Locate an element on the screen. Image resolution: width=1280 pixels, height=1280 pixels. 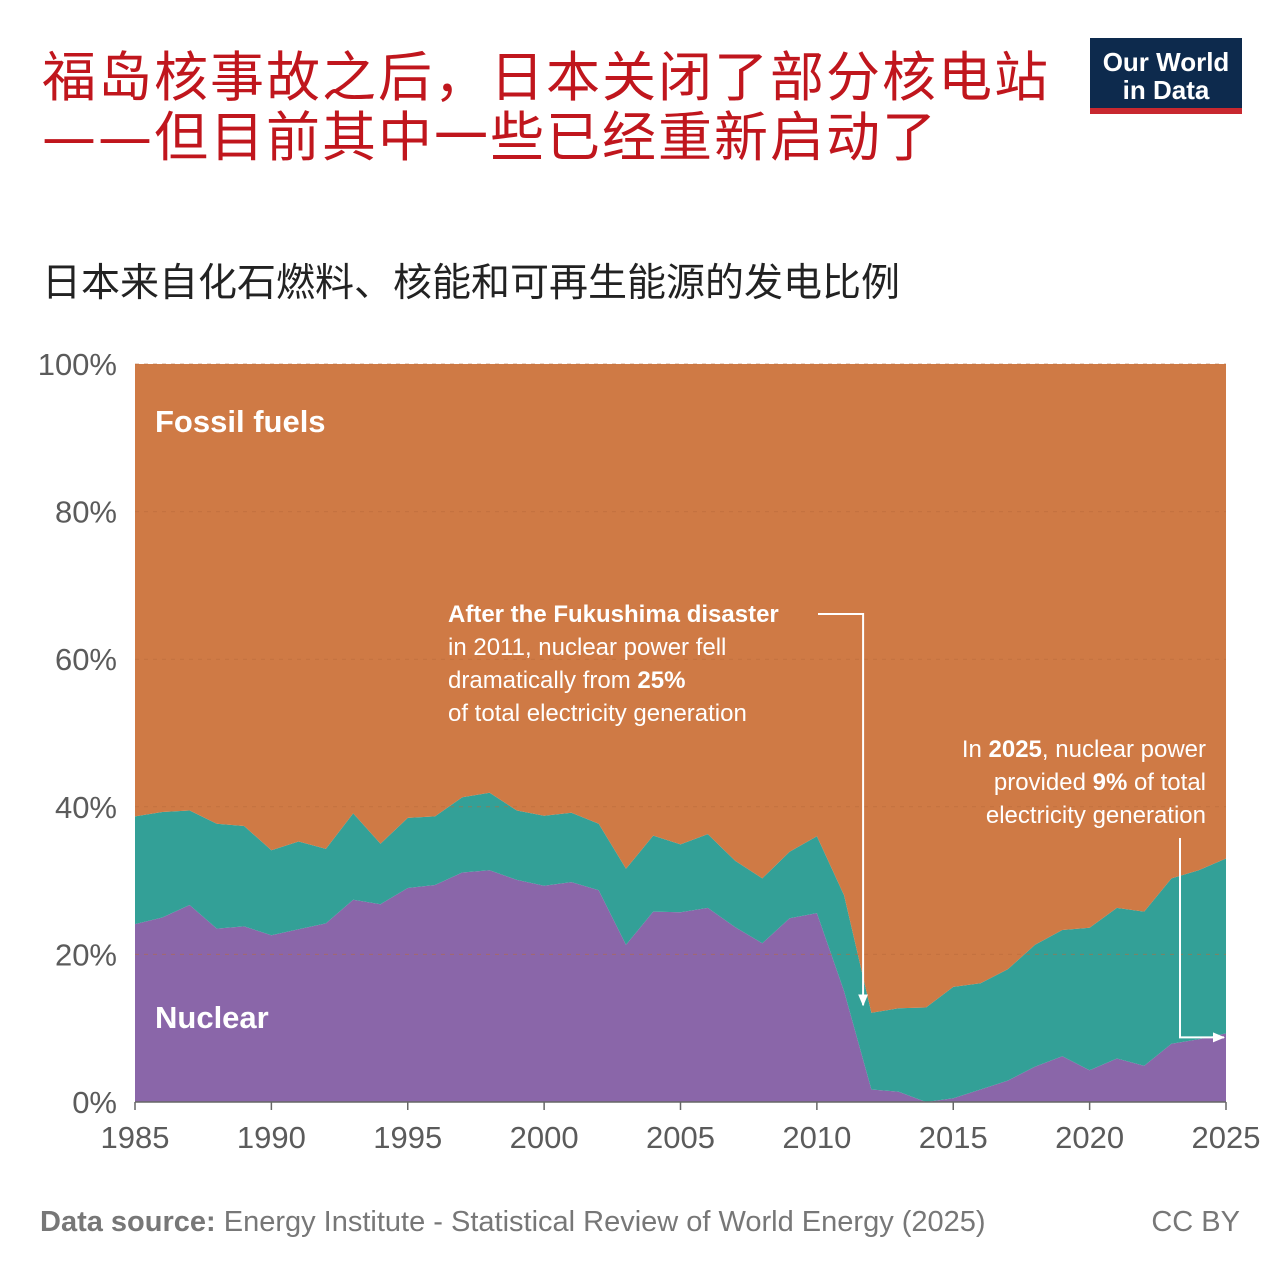
fossil-fuels-label: Fossil fuels is located at coordinates (240, 421).